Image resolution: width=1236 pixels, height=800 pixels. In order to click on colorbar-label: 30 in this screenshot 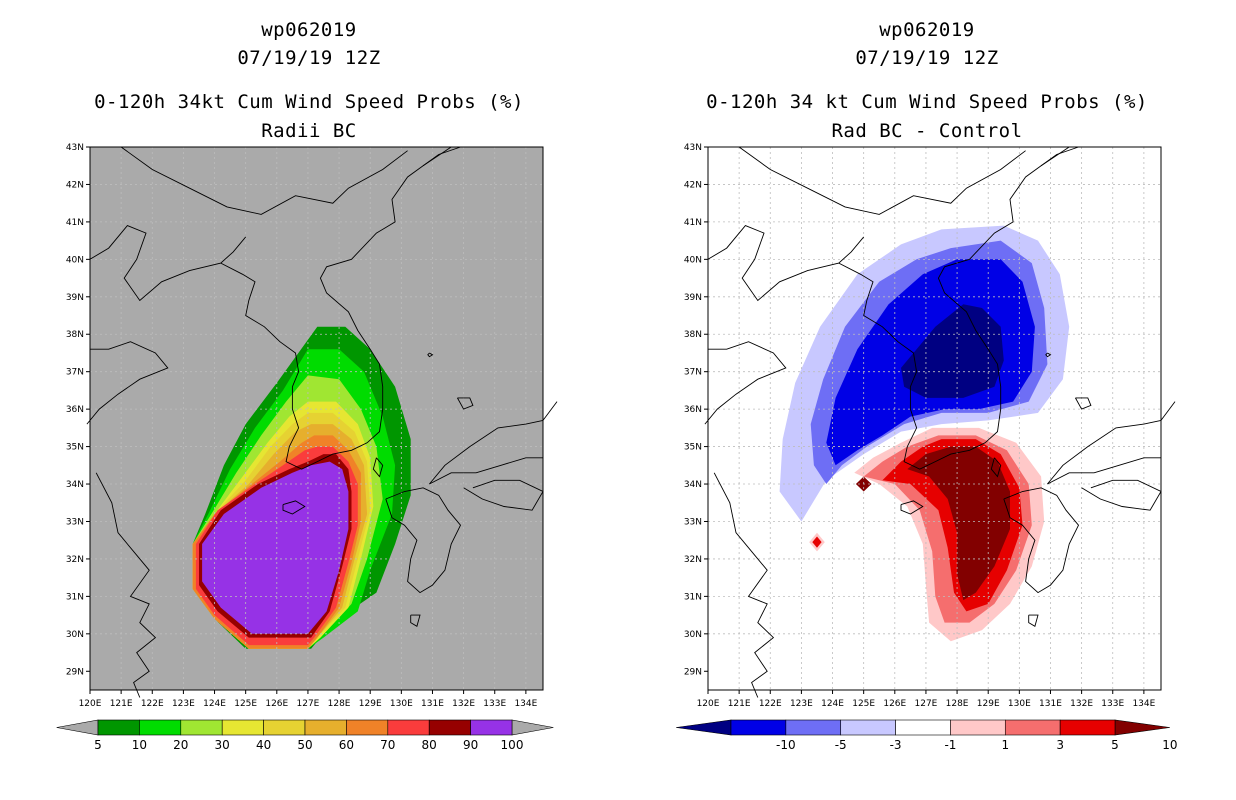, I will do `click(222, 745)`.